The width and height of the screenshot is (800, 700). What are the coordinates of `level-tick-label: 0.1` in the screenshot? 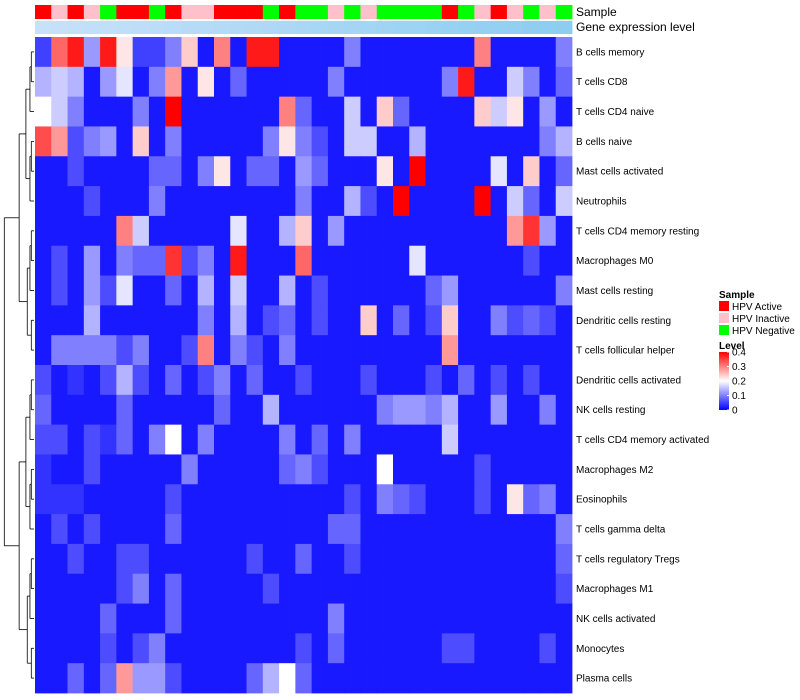 It's located at (739, 396).